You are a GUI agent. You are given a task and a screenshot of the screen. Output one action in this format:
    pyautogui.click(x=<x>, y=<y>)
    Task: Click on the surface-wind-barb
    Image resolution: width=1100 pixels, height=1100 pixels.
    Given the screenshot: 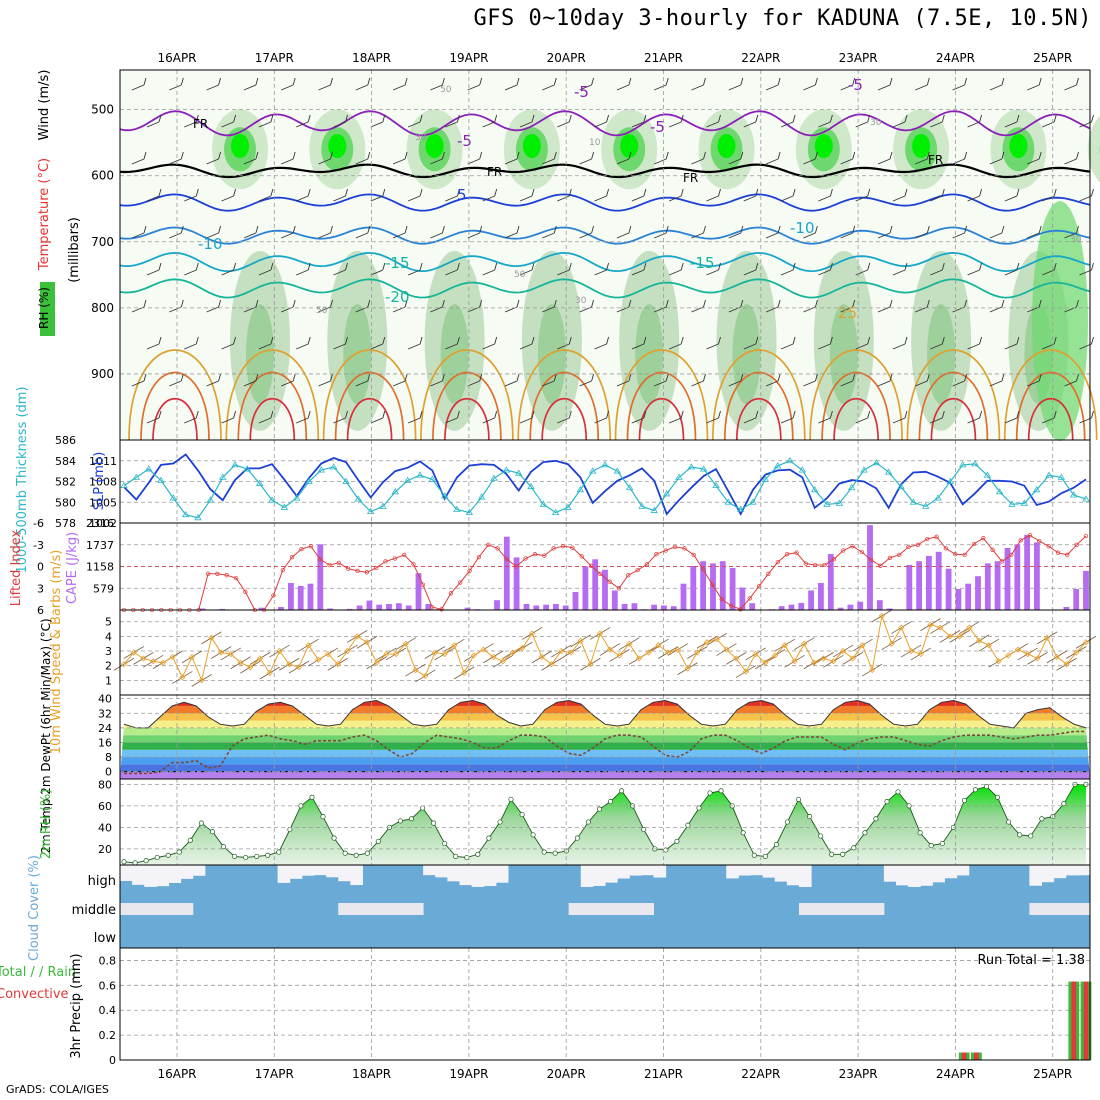 What is the action you would take?
    pyautogui.click(x=124, y=664)
    